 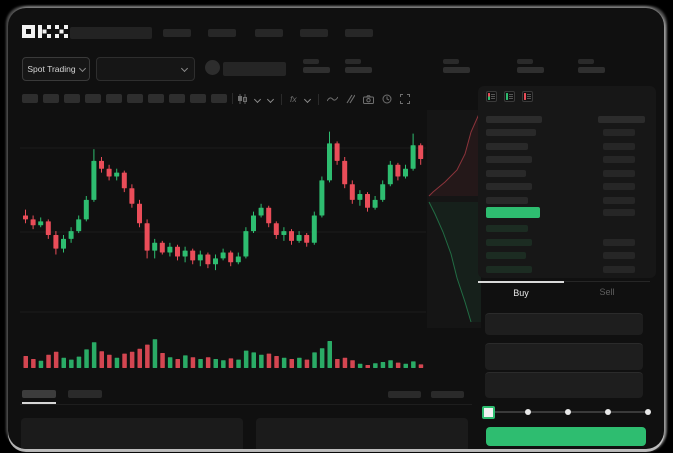 What do you see at coordinates (621, 119) in the screenshot?
I see `orderbook-header-amount-placeholder` at bounding box center [621, 119].